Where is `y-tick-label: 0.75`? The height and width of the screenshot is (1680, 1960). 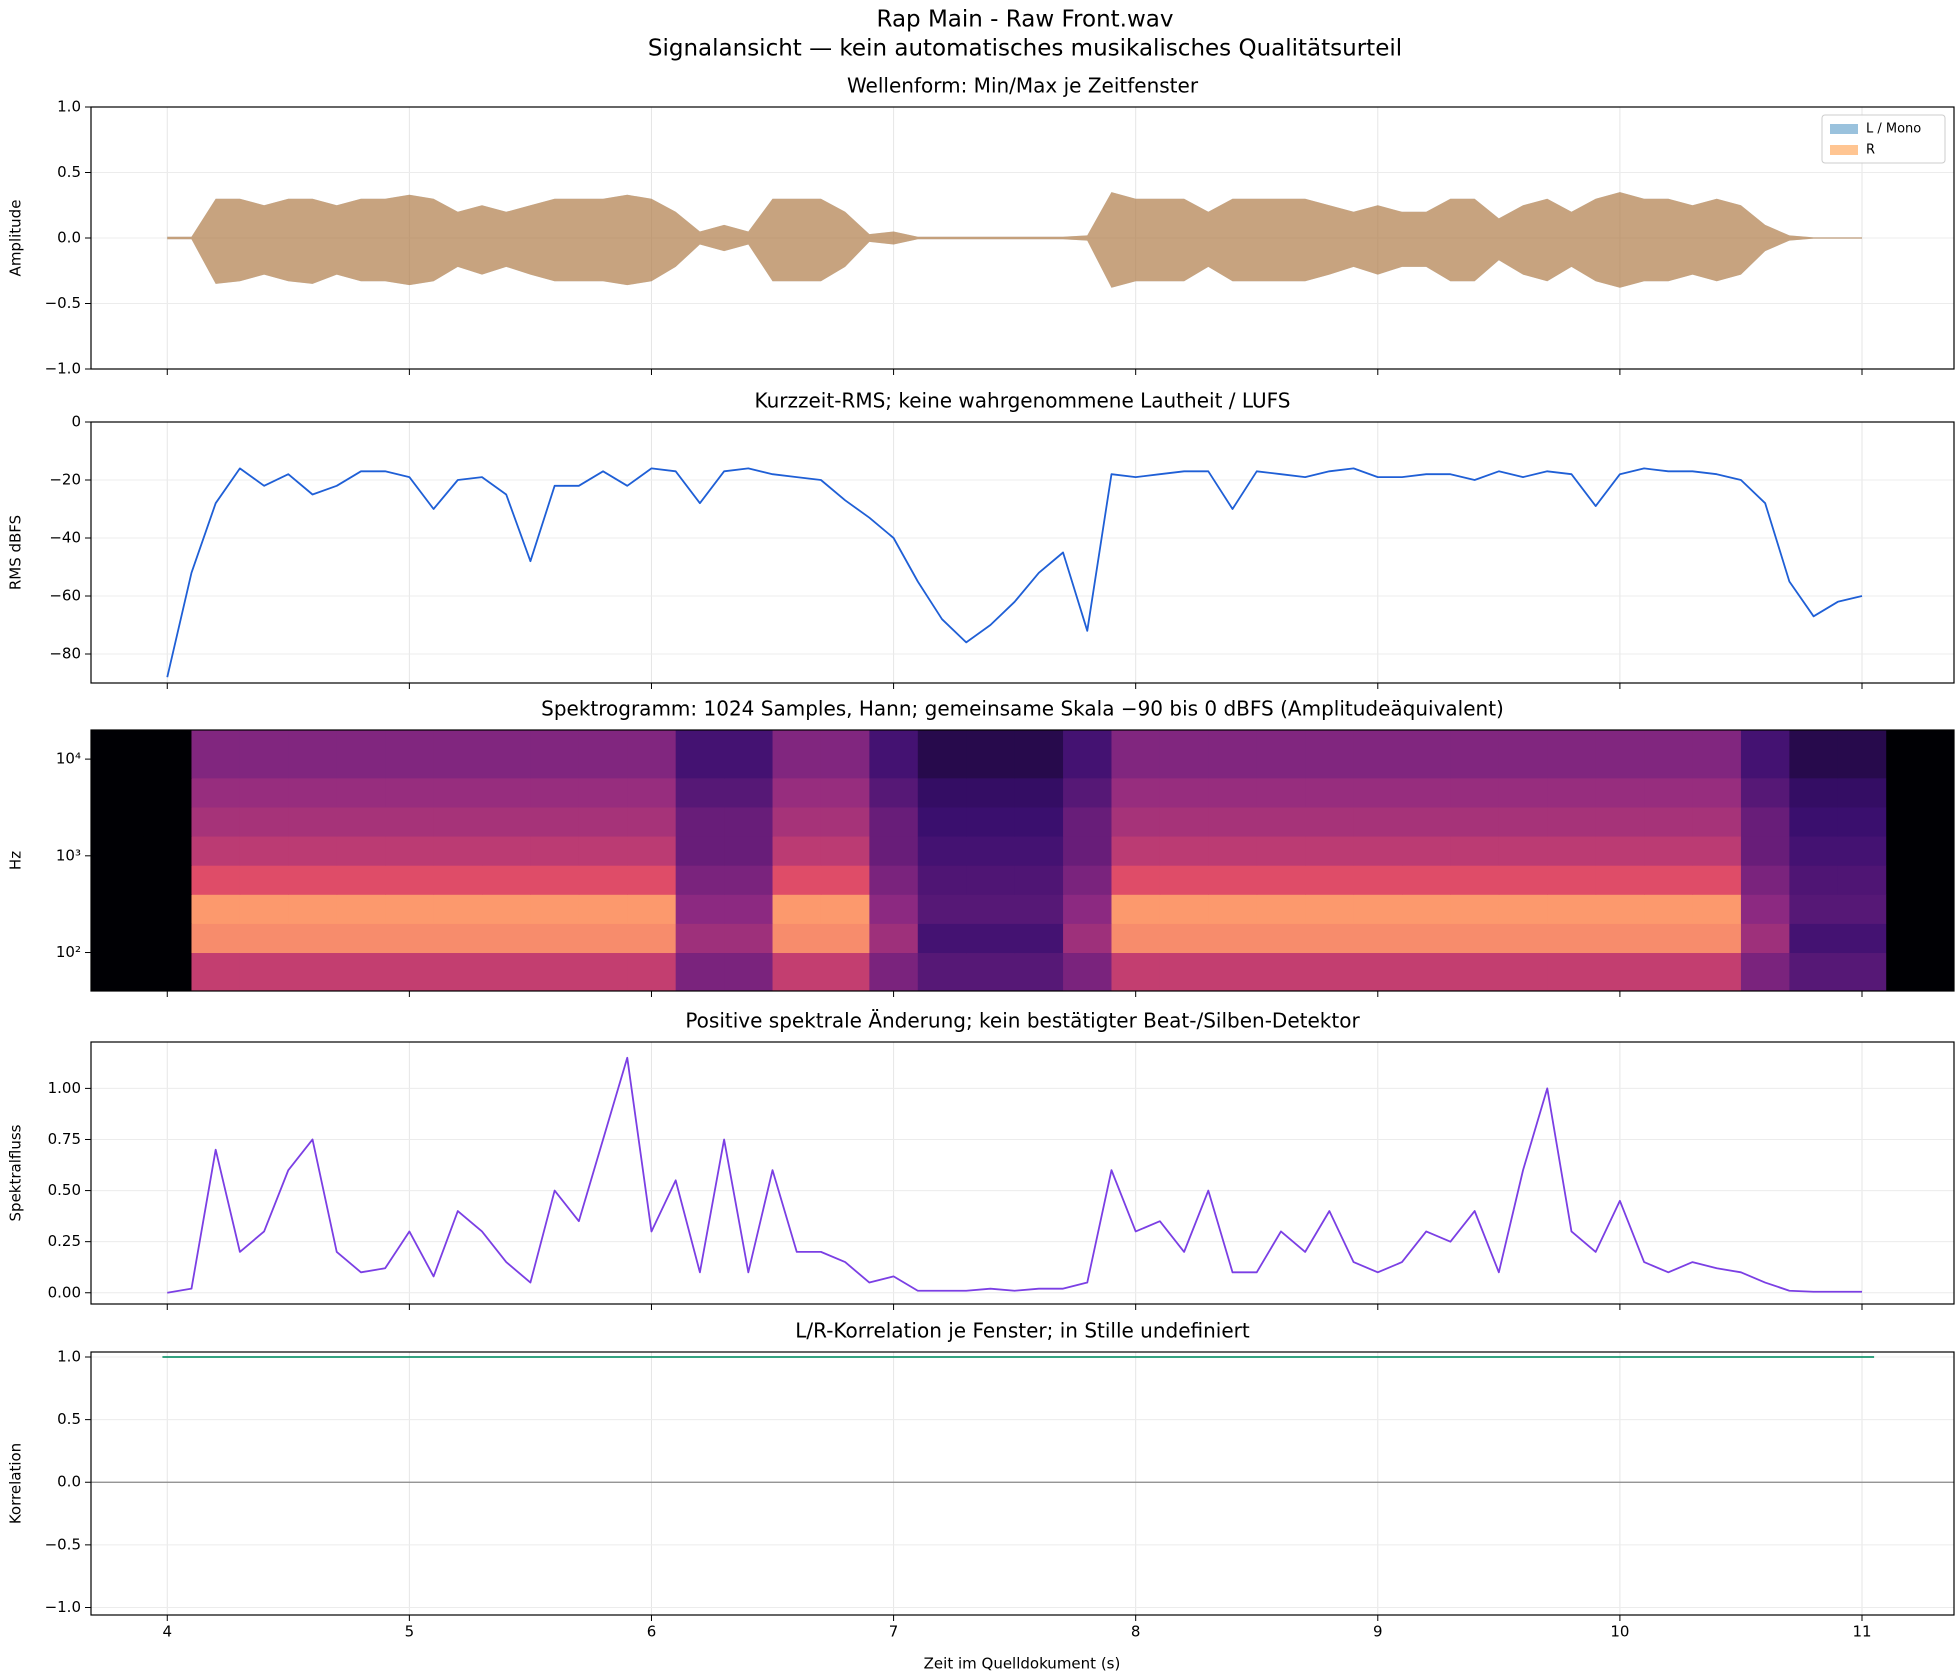 y-tick-label: 0.75 is located at coordinates (64, 1139).